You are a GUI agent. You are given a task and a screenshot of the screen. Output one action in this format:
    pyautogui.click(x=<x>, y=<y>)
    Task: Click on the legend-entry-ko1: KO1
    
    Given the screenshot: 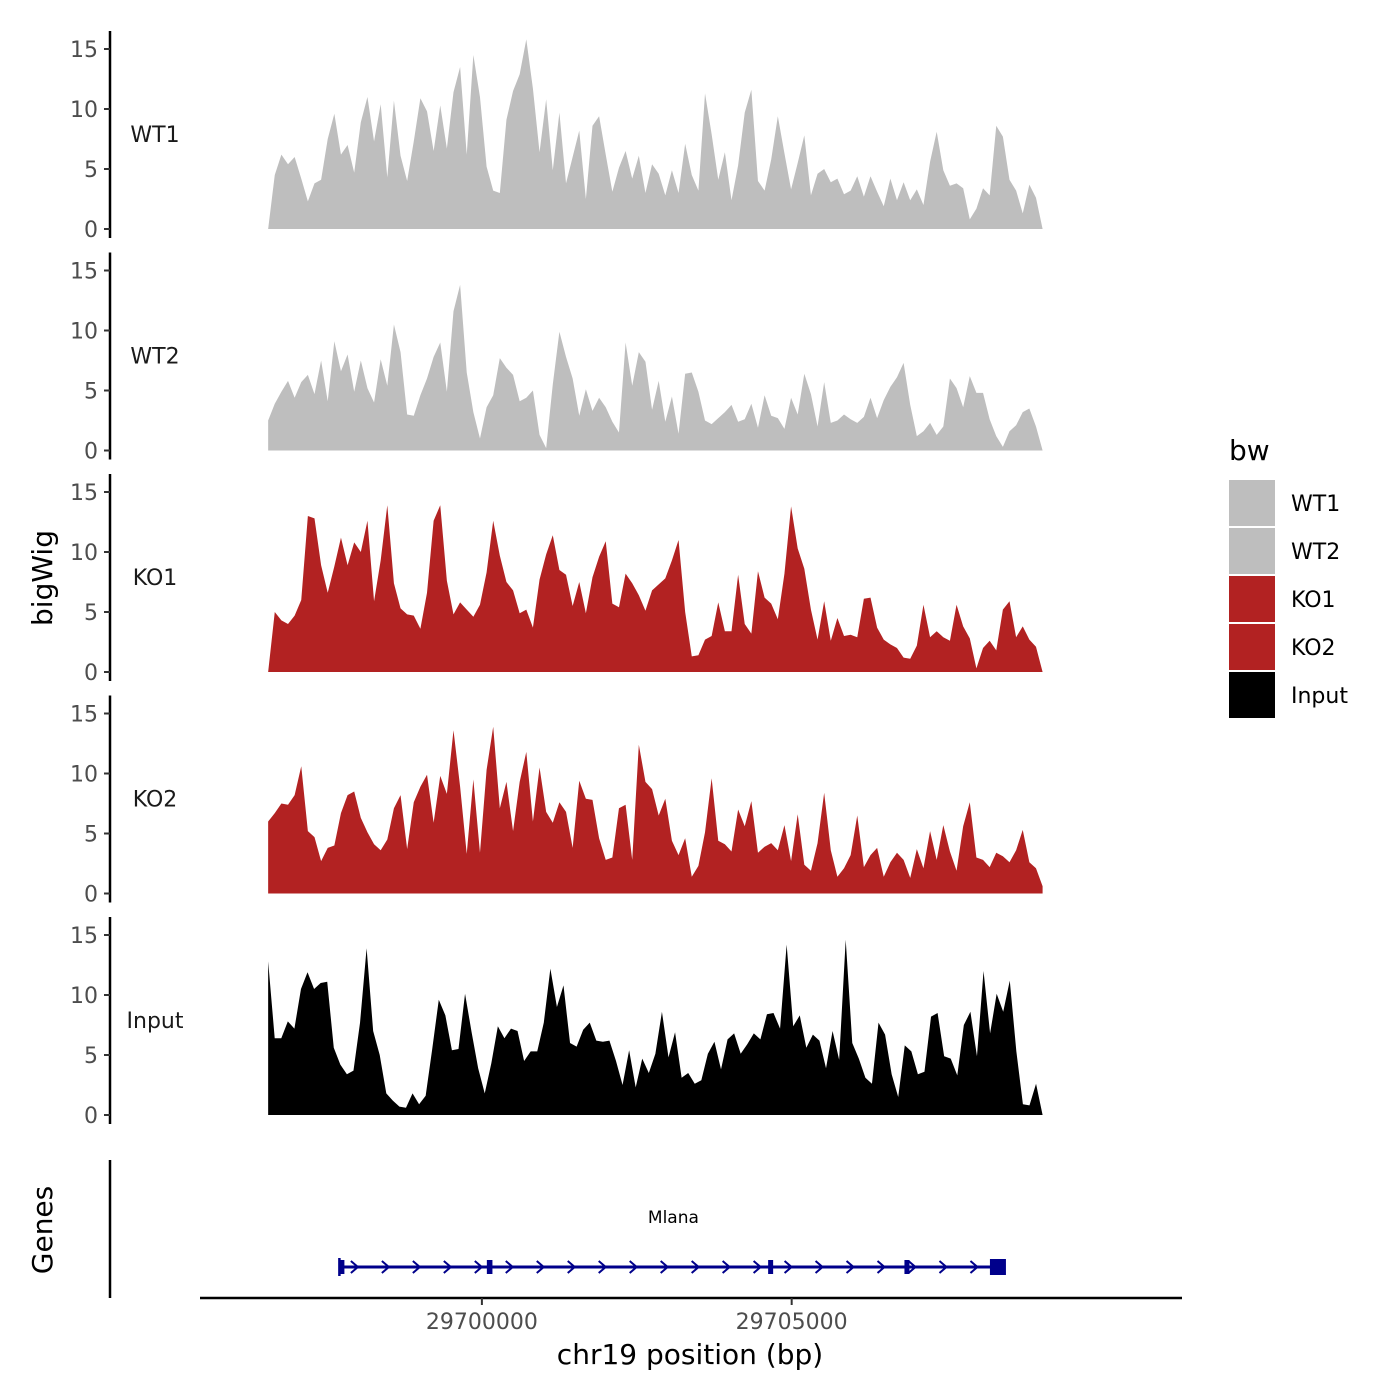 What is the action you would take?
    pyautogui.click(x=1282, y=599)
    